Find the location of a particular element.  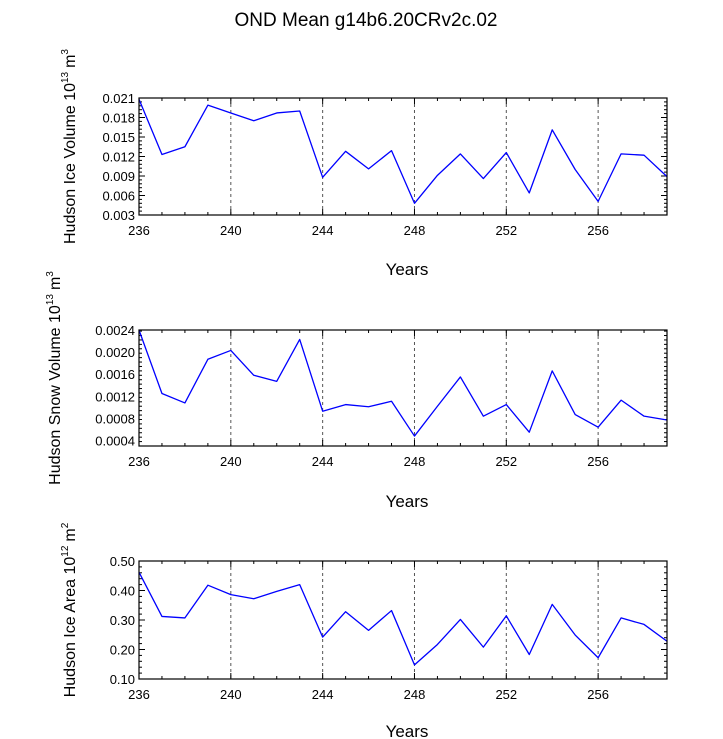

y-axis-label-text: Hudson Ice Volume 10 is located at coordinates (70, 163).